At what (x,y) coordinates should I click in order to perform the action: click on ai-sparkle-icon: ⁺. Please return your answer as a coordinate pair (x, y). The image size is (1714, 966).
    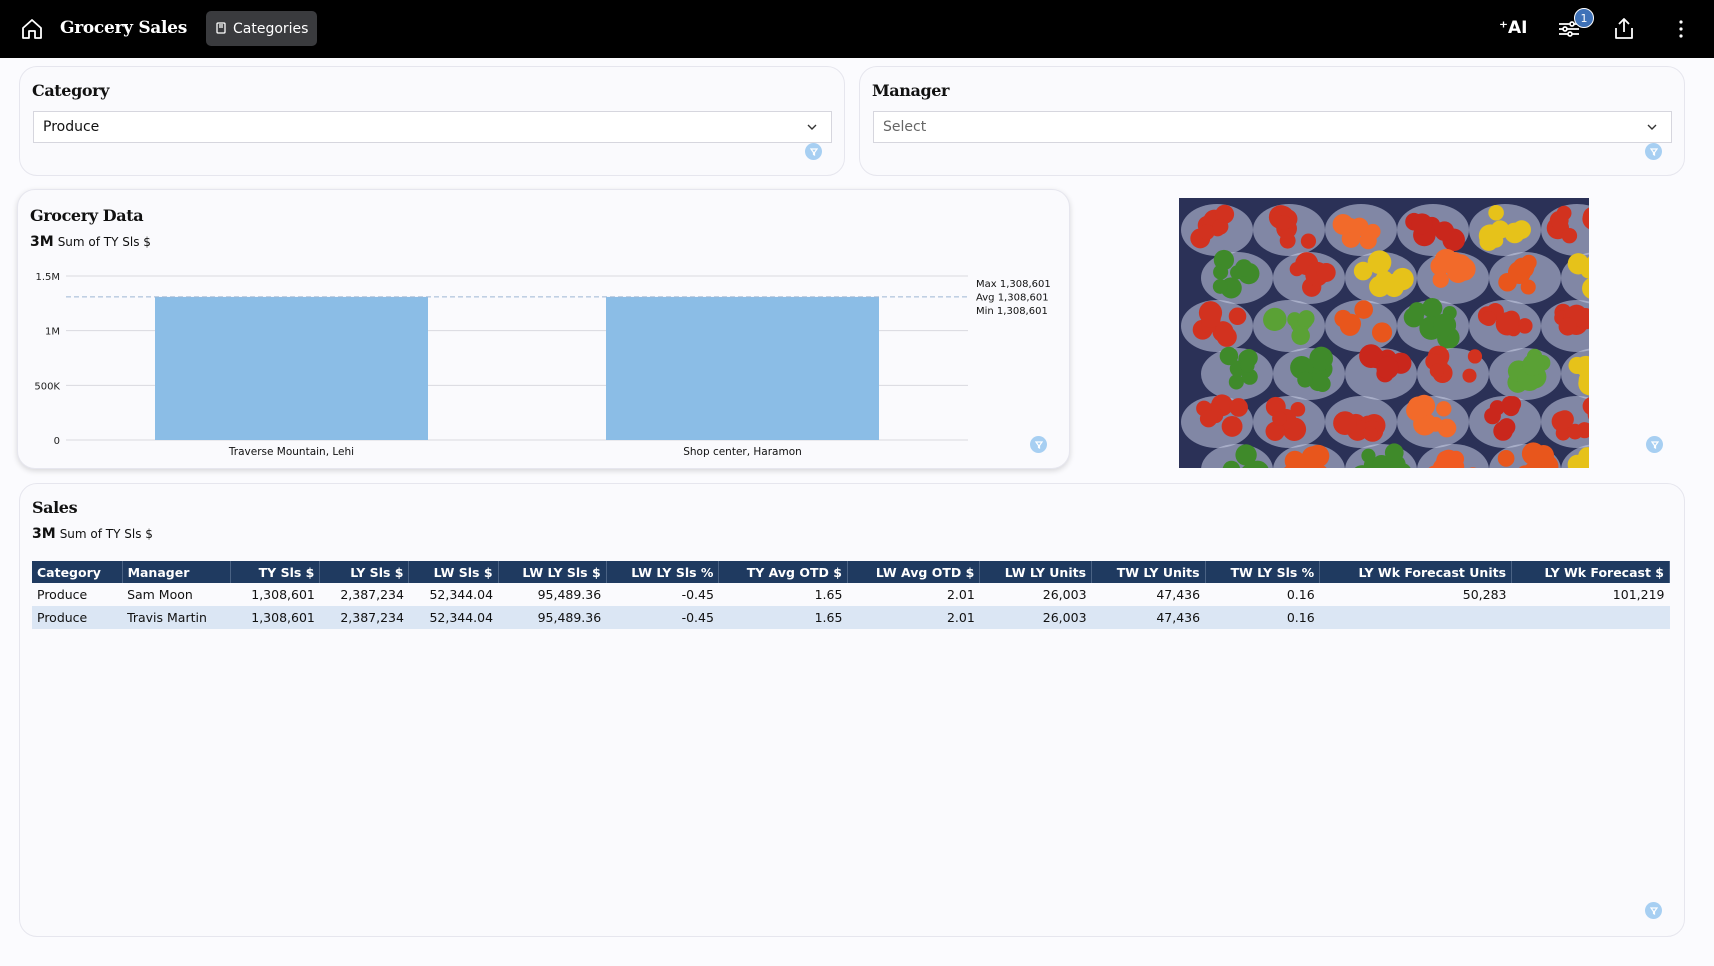
    Looking at the image, I should click on (1503, 28).